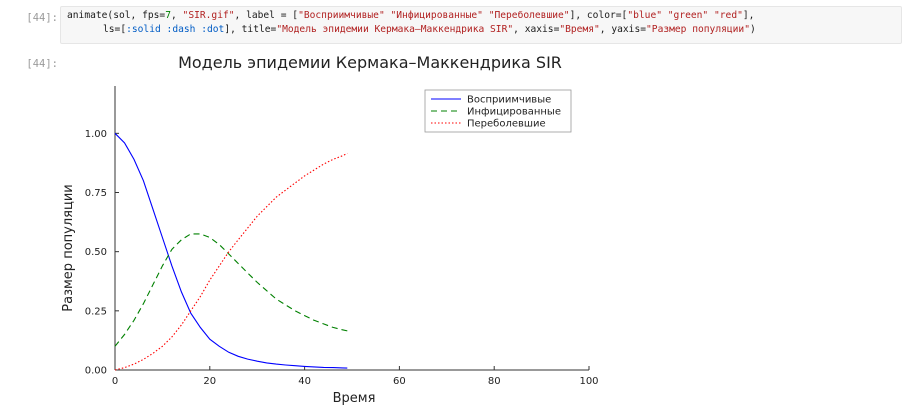  I want to click on legend-label: Инфицированные, so click(514, 112).